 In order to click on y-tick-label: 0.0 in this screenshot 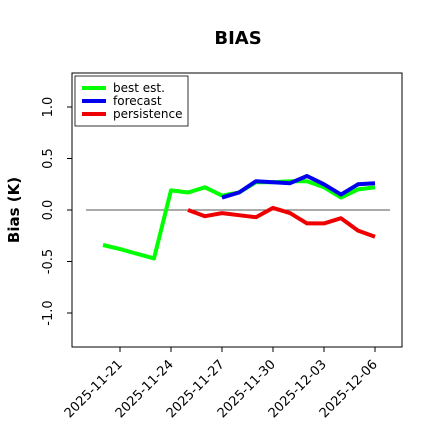, I will do `click(48, 210)`.